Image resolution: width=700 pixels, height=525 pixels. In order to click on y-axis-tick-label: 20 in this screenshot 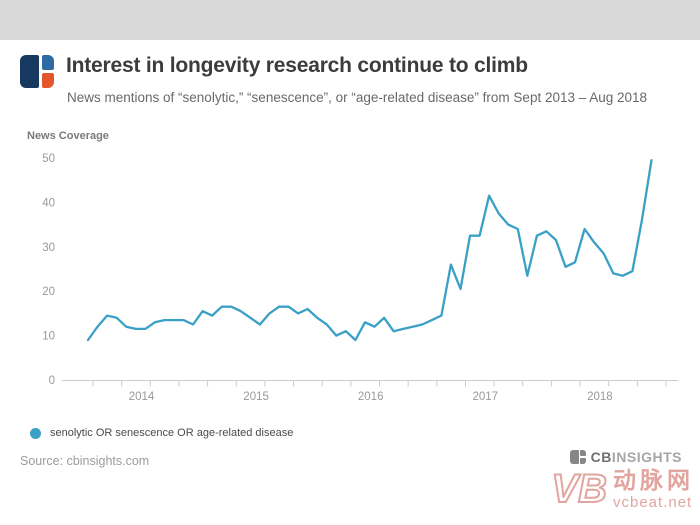, I will do `click(48, 292)`.